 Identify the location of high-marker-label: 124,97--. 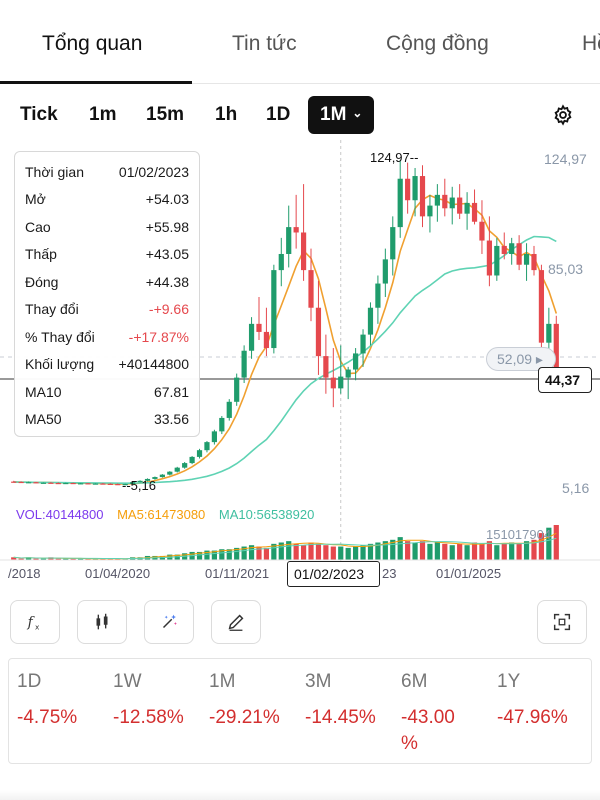
(394, 157).